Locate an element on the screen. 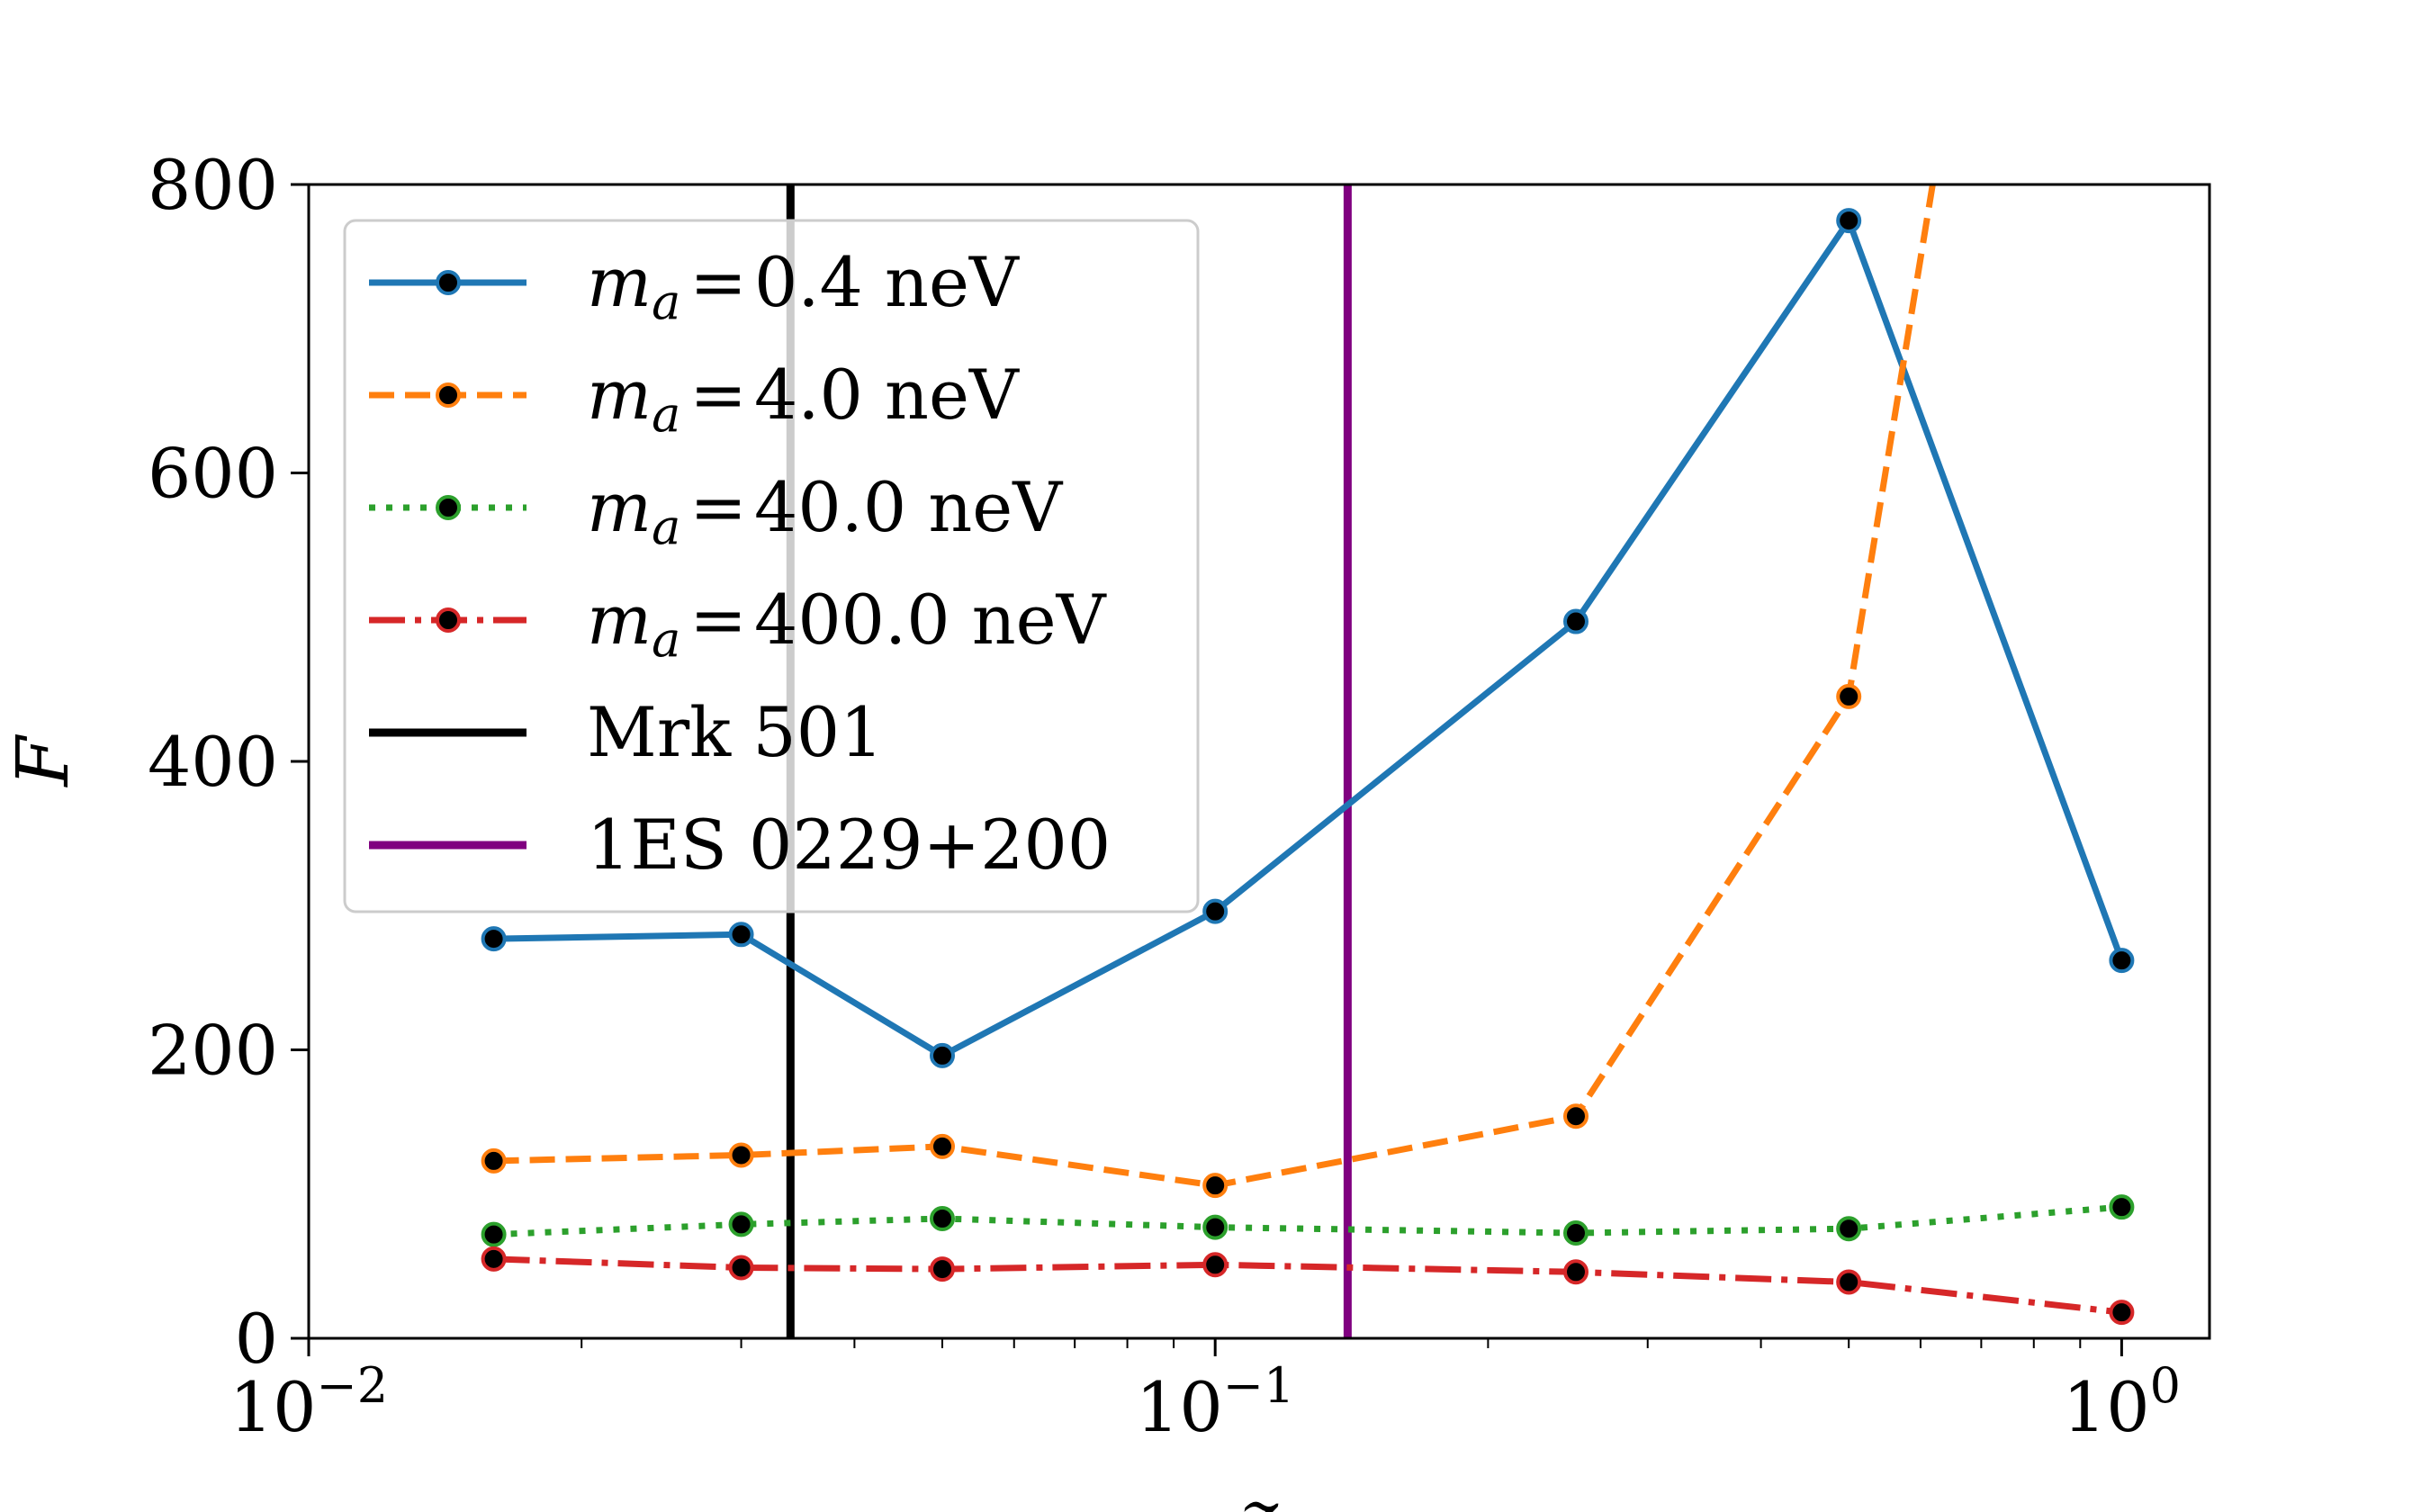 The width and height of the screenshot is (2430, 1512). legend-vline-label-2: 1ES 0229+200 is located at coordinates (849, 845).